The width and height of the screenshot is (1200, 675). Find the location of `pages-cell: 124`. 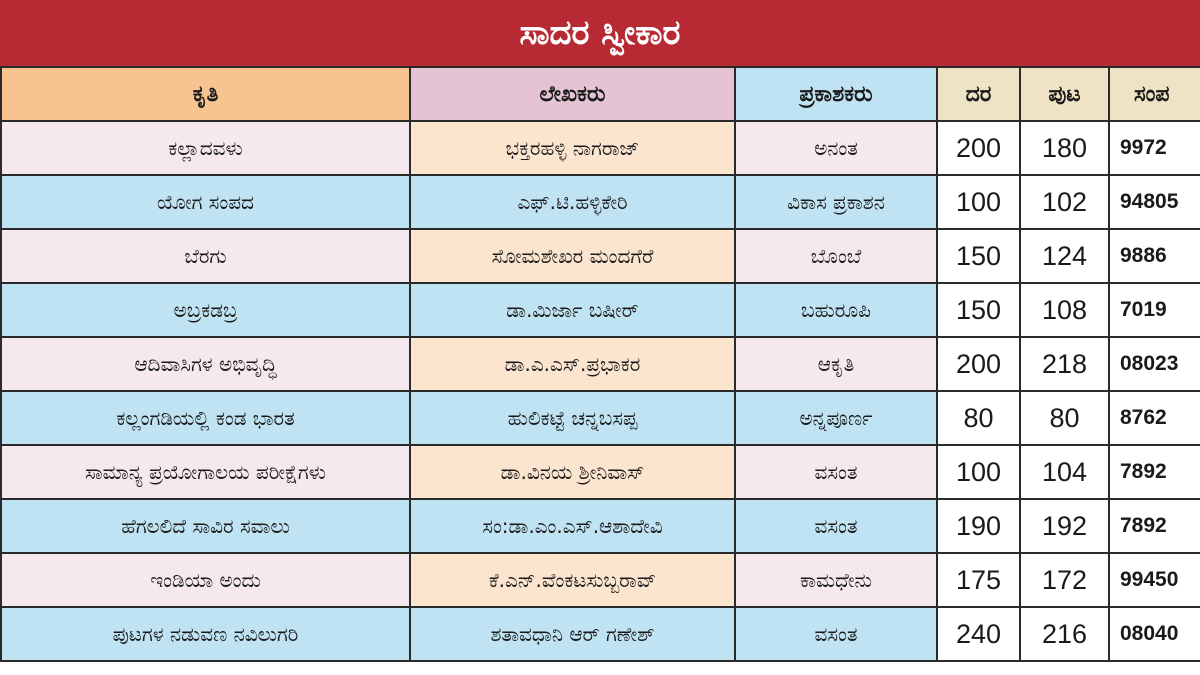

pages-cell: 124 is located at coordinates (1064, 256).